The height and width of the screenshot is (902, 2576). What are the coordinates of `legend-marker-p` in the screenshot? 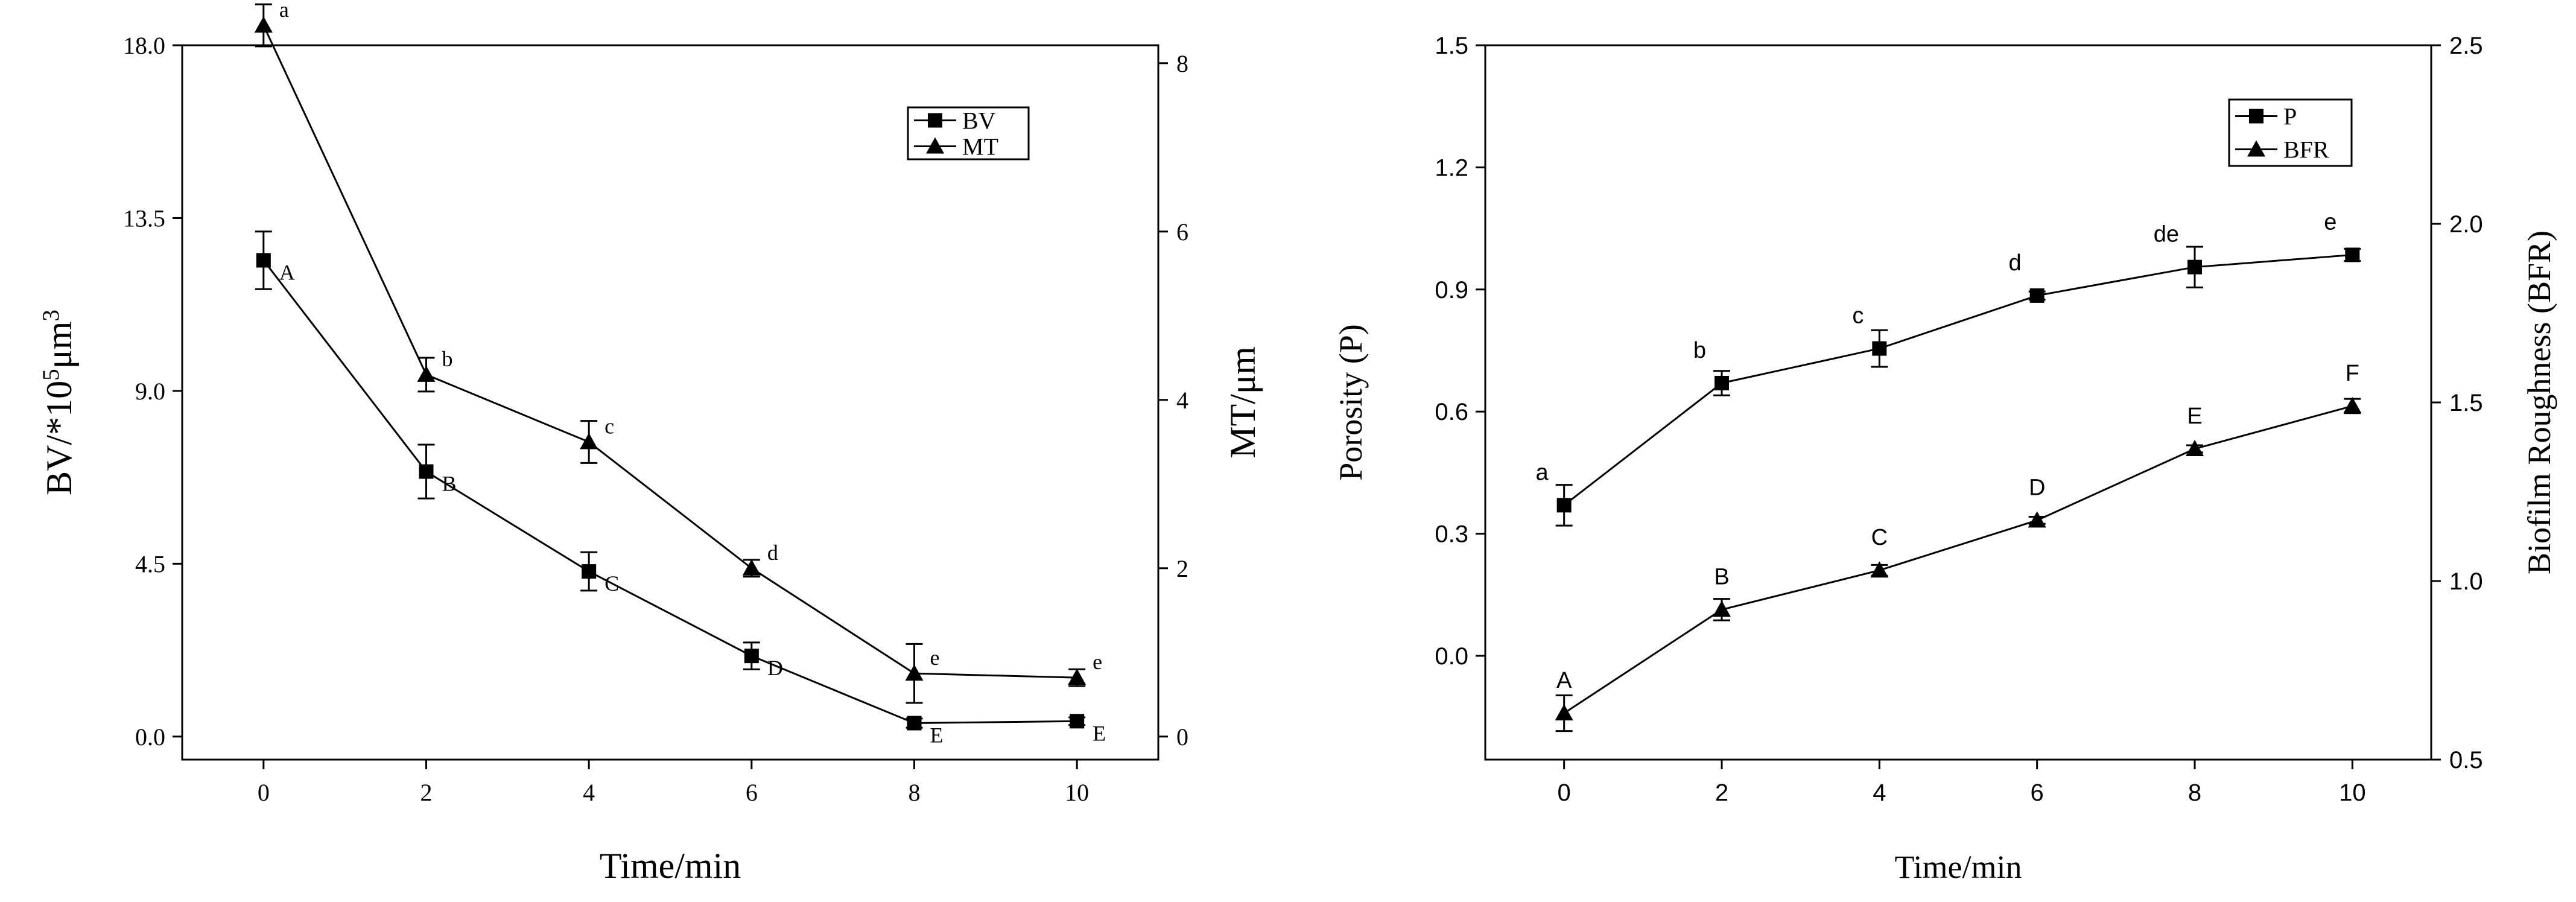 It's located at (2256, 116).